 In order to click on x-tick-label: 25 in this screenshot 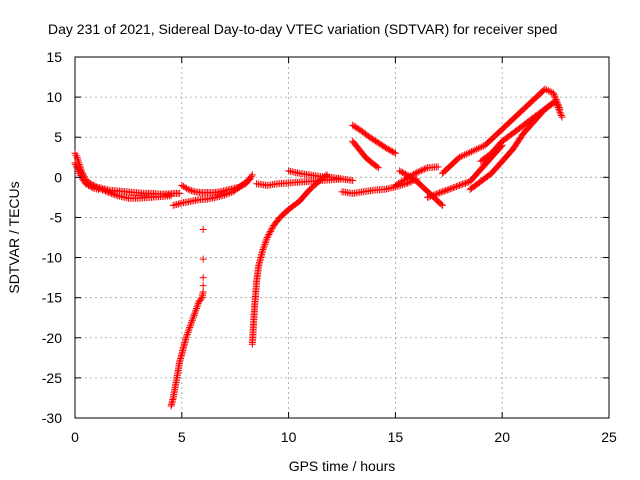, I will do `click(609, 437)`.